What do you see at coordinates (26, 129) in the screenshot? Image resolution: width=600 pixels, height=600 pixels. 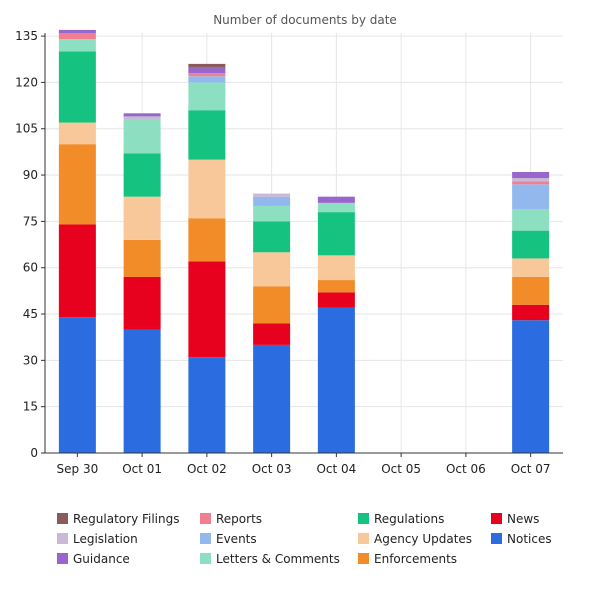 I see `y-tick-label: 105` at bounding box center [26, 129].